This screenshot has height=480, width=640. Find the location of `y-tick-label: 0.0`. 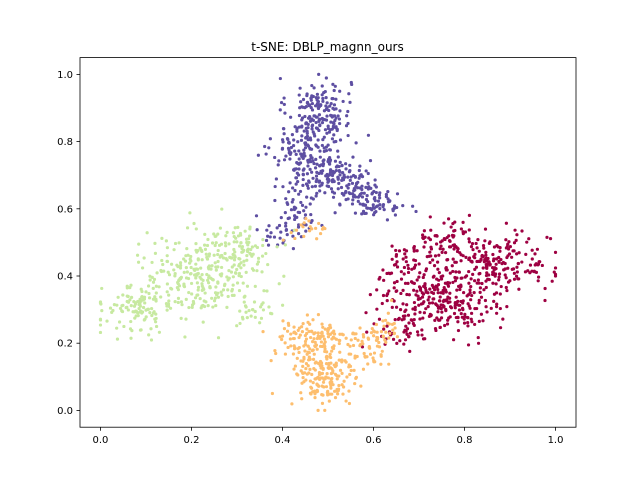

y-tick-label: 0.0 is located at coordinates (65, 411).